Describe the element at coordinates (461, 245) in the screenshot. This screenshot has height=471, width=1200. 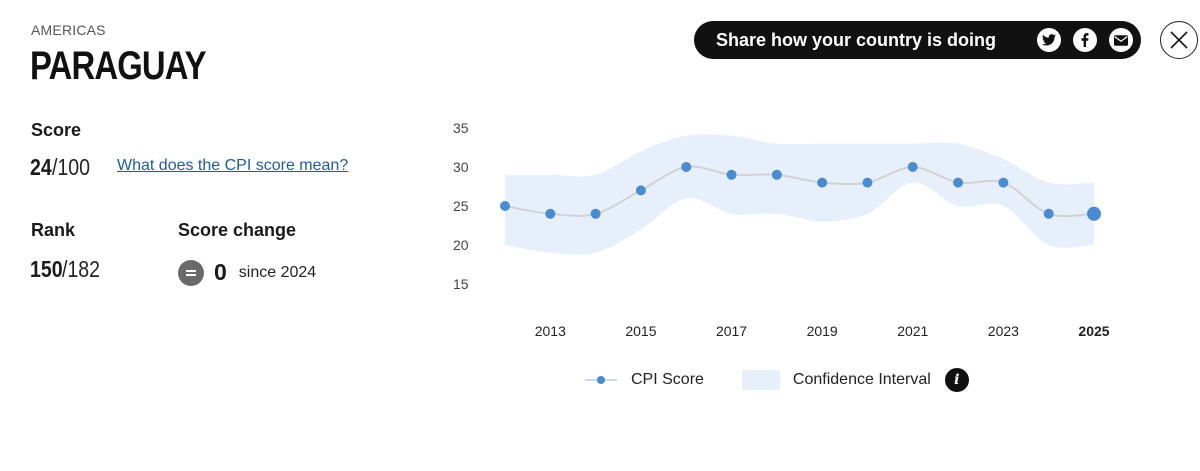
I see `y-tick-label: 20` at that location.